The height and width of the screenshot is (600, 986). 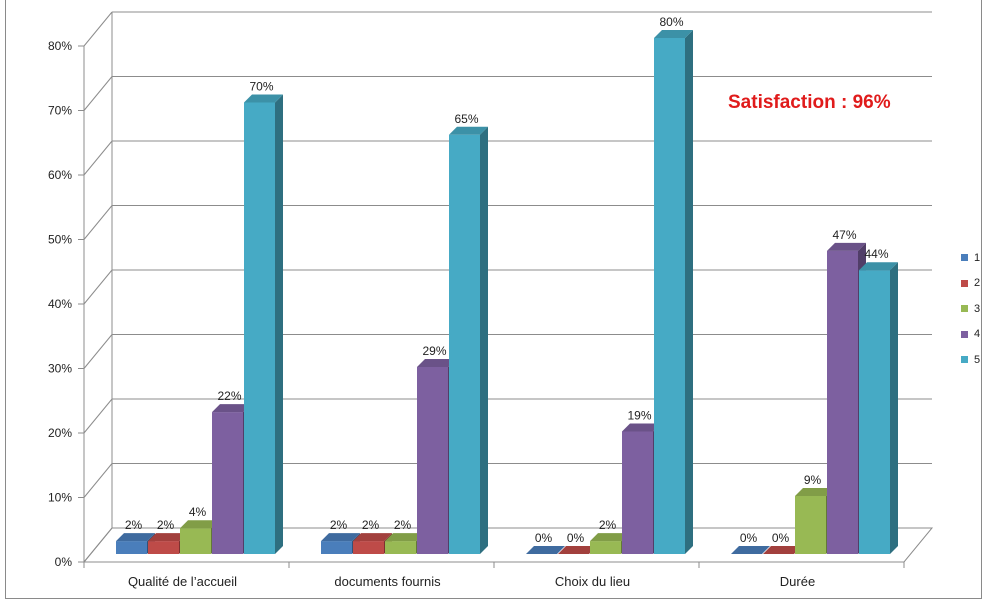 I want to click on satisfaction-annotation: Satisfaction : 96%, so click(x=809, y=102).